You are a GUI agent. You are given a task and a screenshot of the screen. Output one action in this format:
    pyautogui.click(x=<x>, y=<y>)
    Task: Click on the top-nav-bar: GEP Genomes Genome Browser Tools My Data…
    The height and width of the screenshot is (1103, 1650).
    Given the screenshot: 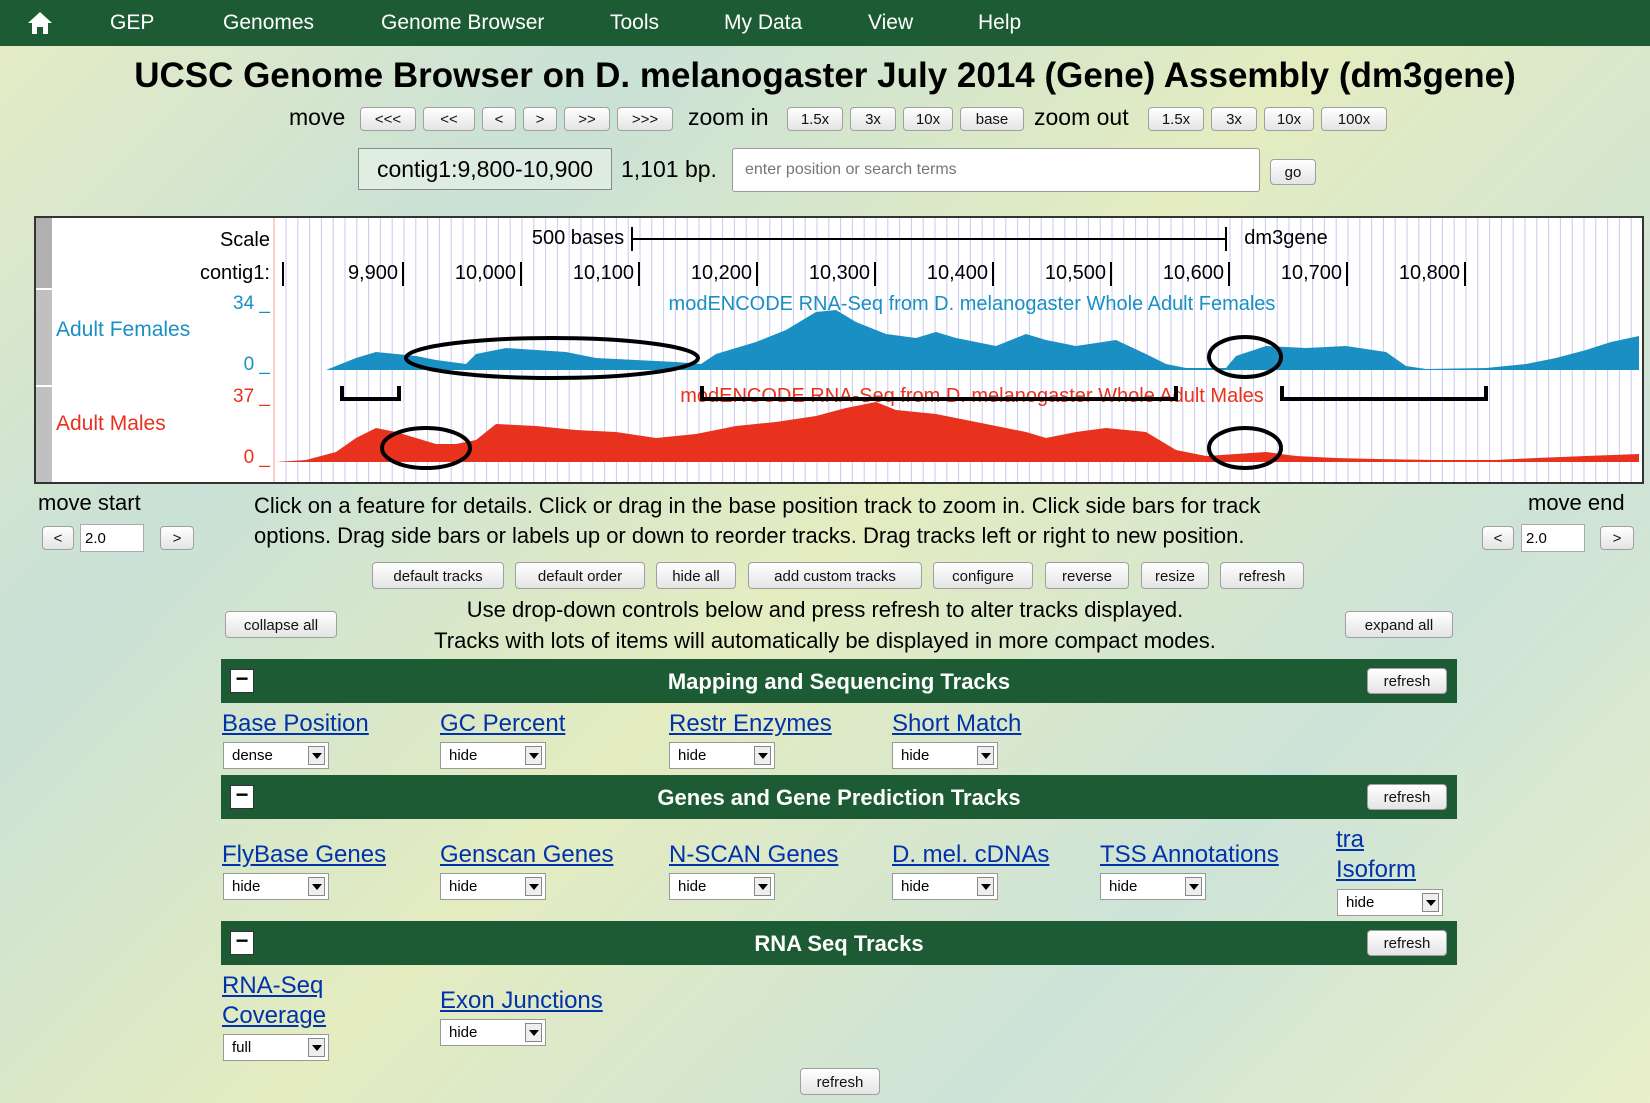 What is the action you would take?
    pyautogui.click(x=825, y=23)
    